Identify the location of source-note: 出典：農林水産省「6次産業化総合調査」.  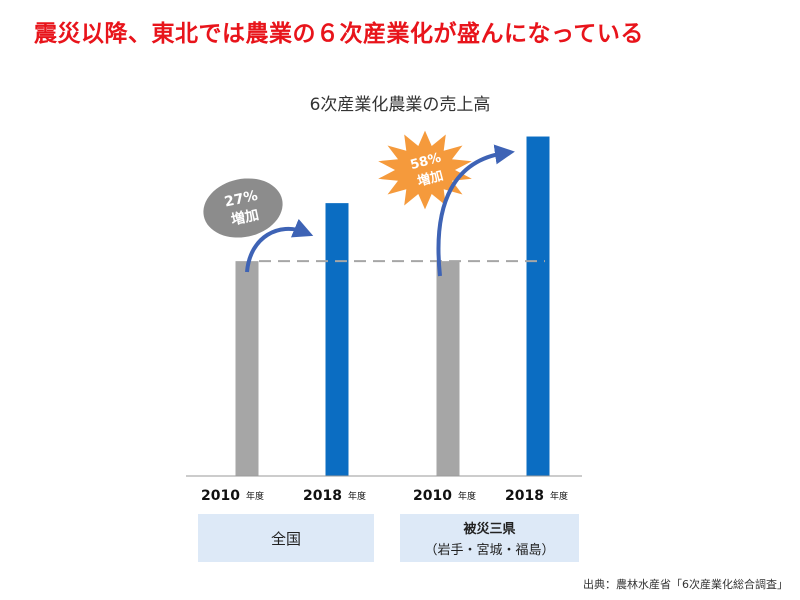
(685, 584).